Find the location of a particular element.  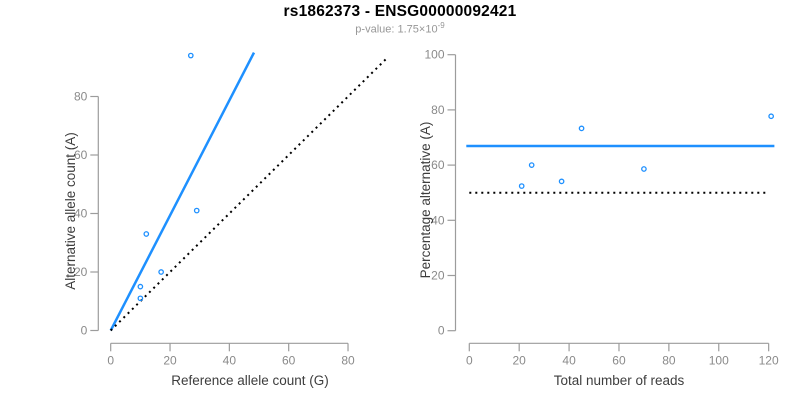

p-value-text: p-value: 1.75×10 is located at coordinates (396, 29).